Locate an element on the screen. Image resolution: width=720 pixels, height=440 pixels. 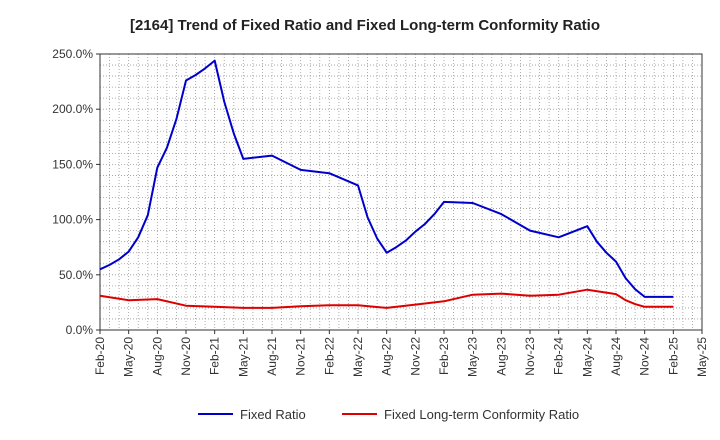
x-tick-label: May-24 is located at coordinates (587, 357).